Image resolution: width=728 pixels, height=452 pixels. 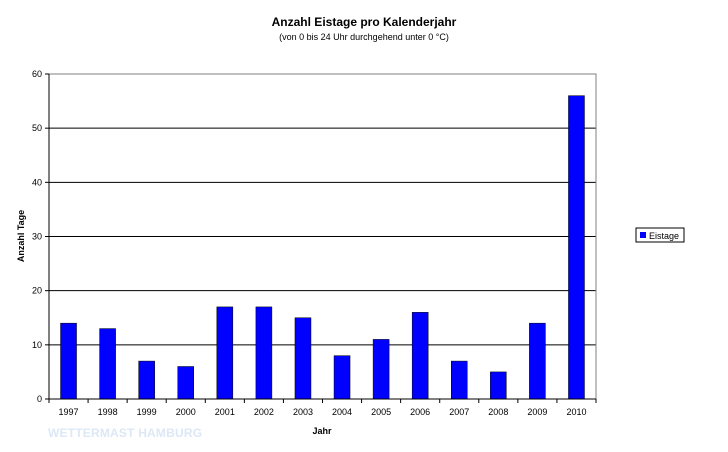 What do you see at coordinates (342, 412) in the screenshot?
I see `x-tick-label: 2004` at bounding box center [342, 412].